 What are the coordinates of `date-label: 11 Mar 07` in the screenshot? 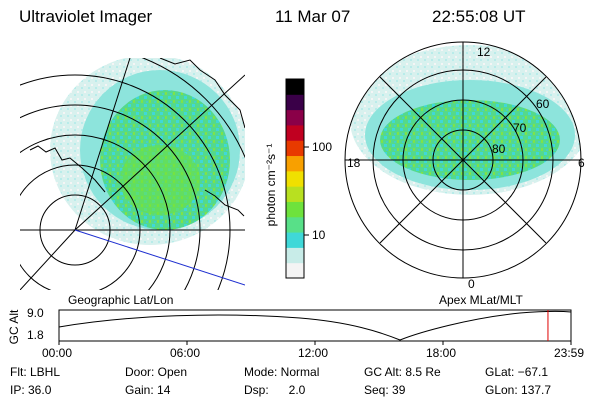 It's located at (313, 16).